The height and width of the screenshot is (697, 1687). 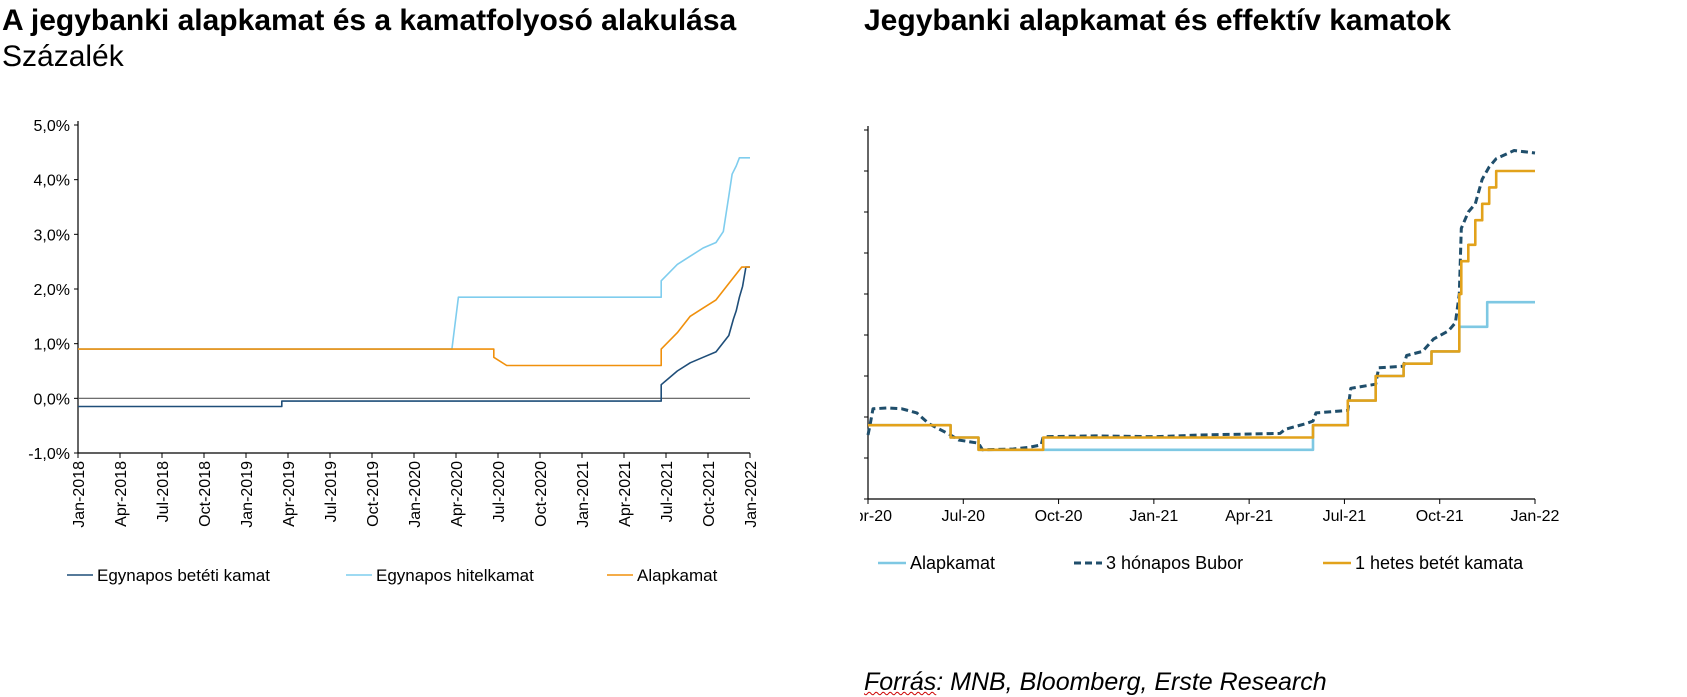 I want to click on x-tick-label: Apr-2020, so click(x=457, y=494).